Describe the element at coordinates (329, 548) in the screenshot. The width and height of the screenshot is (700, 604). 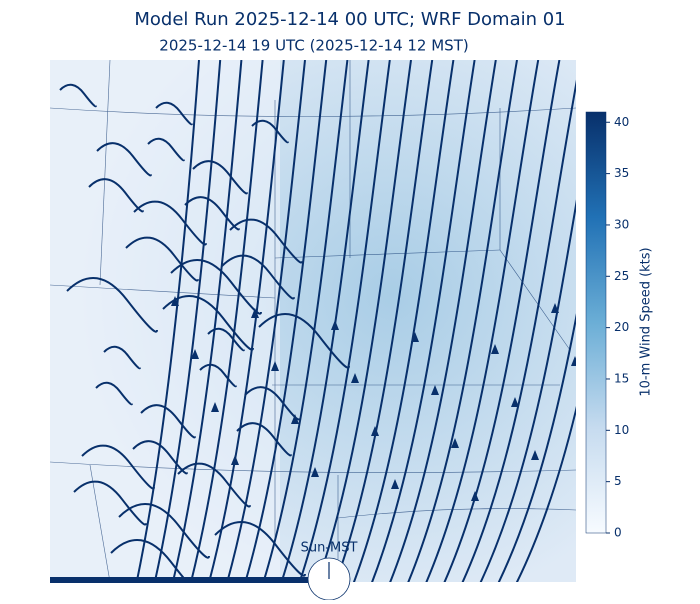
I see `clock-label: Sun-MST` at that location.